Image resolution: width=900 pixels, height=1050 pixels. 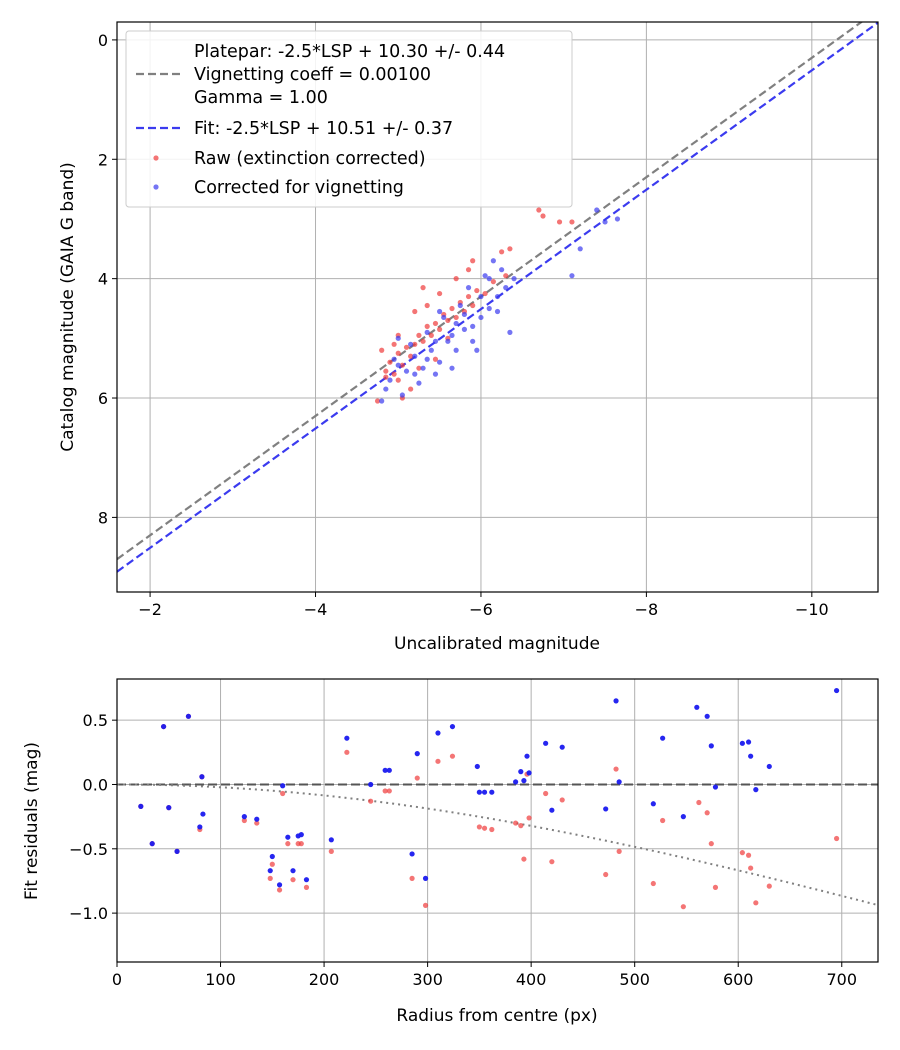 I want to click on bottom-x-tick-label: 300, so click(x=427, y=979).